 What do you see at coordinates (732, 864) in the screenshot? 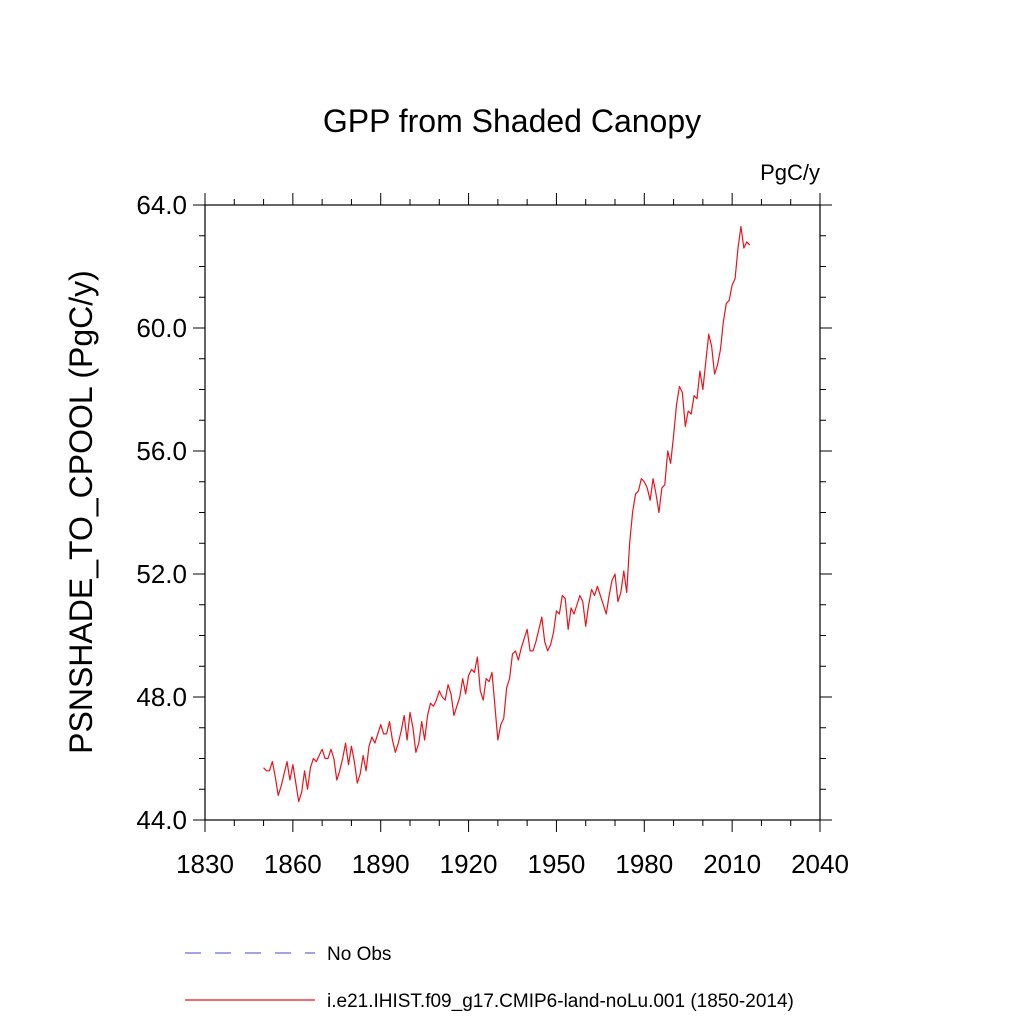
I see `x-tick-label: 2010` at bounding box center [732, 864].